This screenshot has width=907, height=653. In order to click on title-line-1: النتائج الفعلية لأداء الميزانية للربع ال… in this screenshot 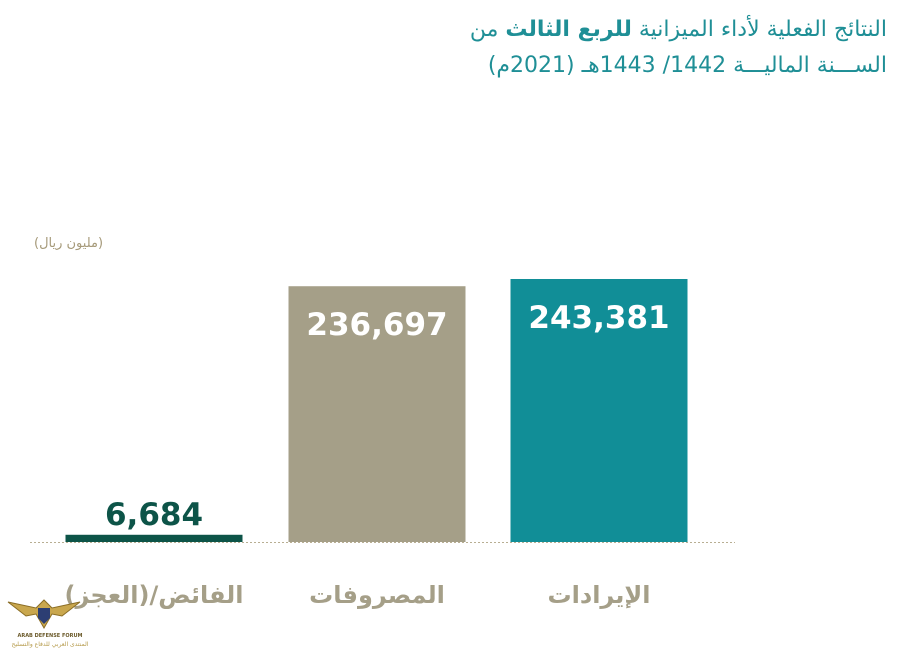, I will do `click(607, 30)`.